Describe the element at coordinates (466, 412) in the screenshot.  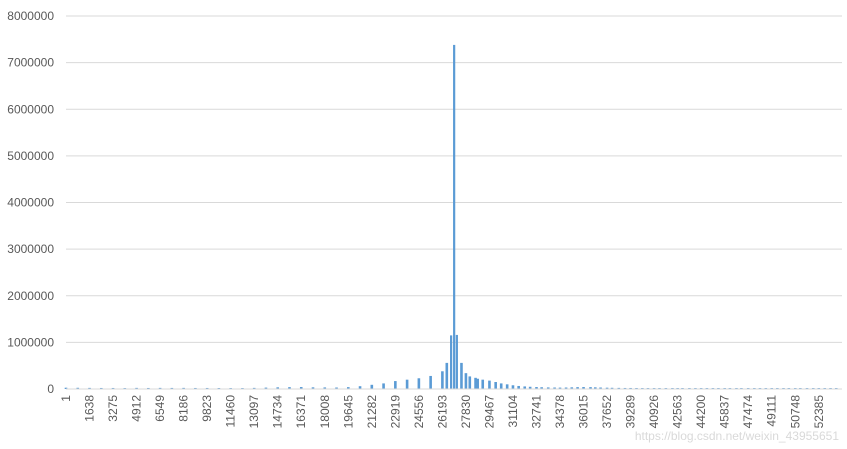
I see `x-tick-label: 27830` at that location.